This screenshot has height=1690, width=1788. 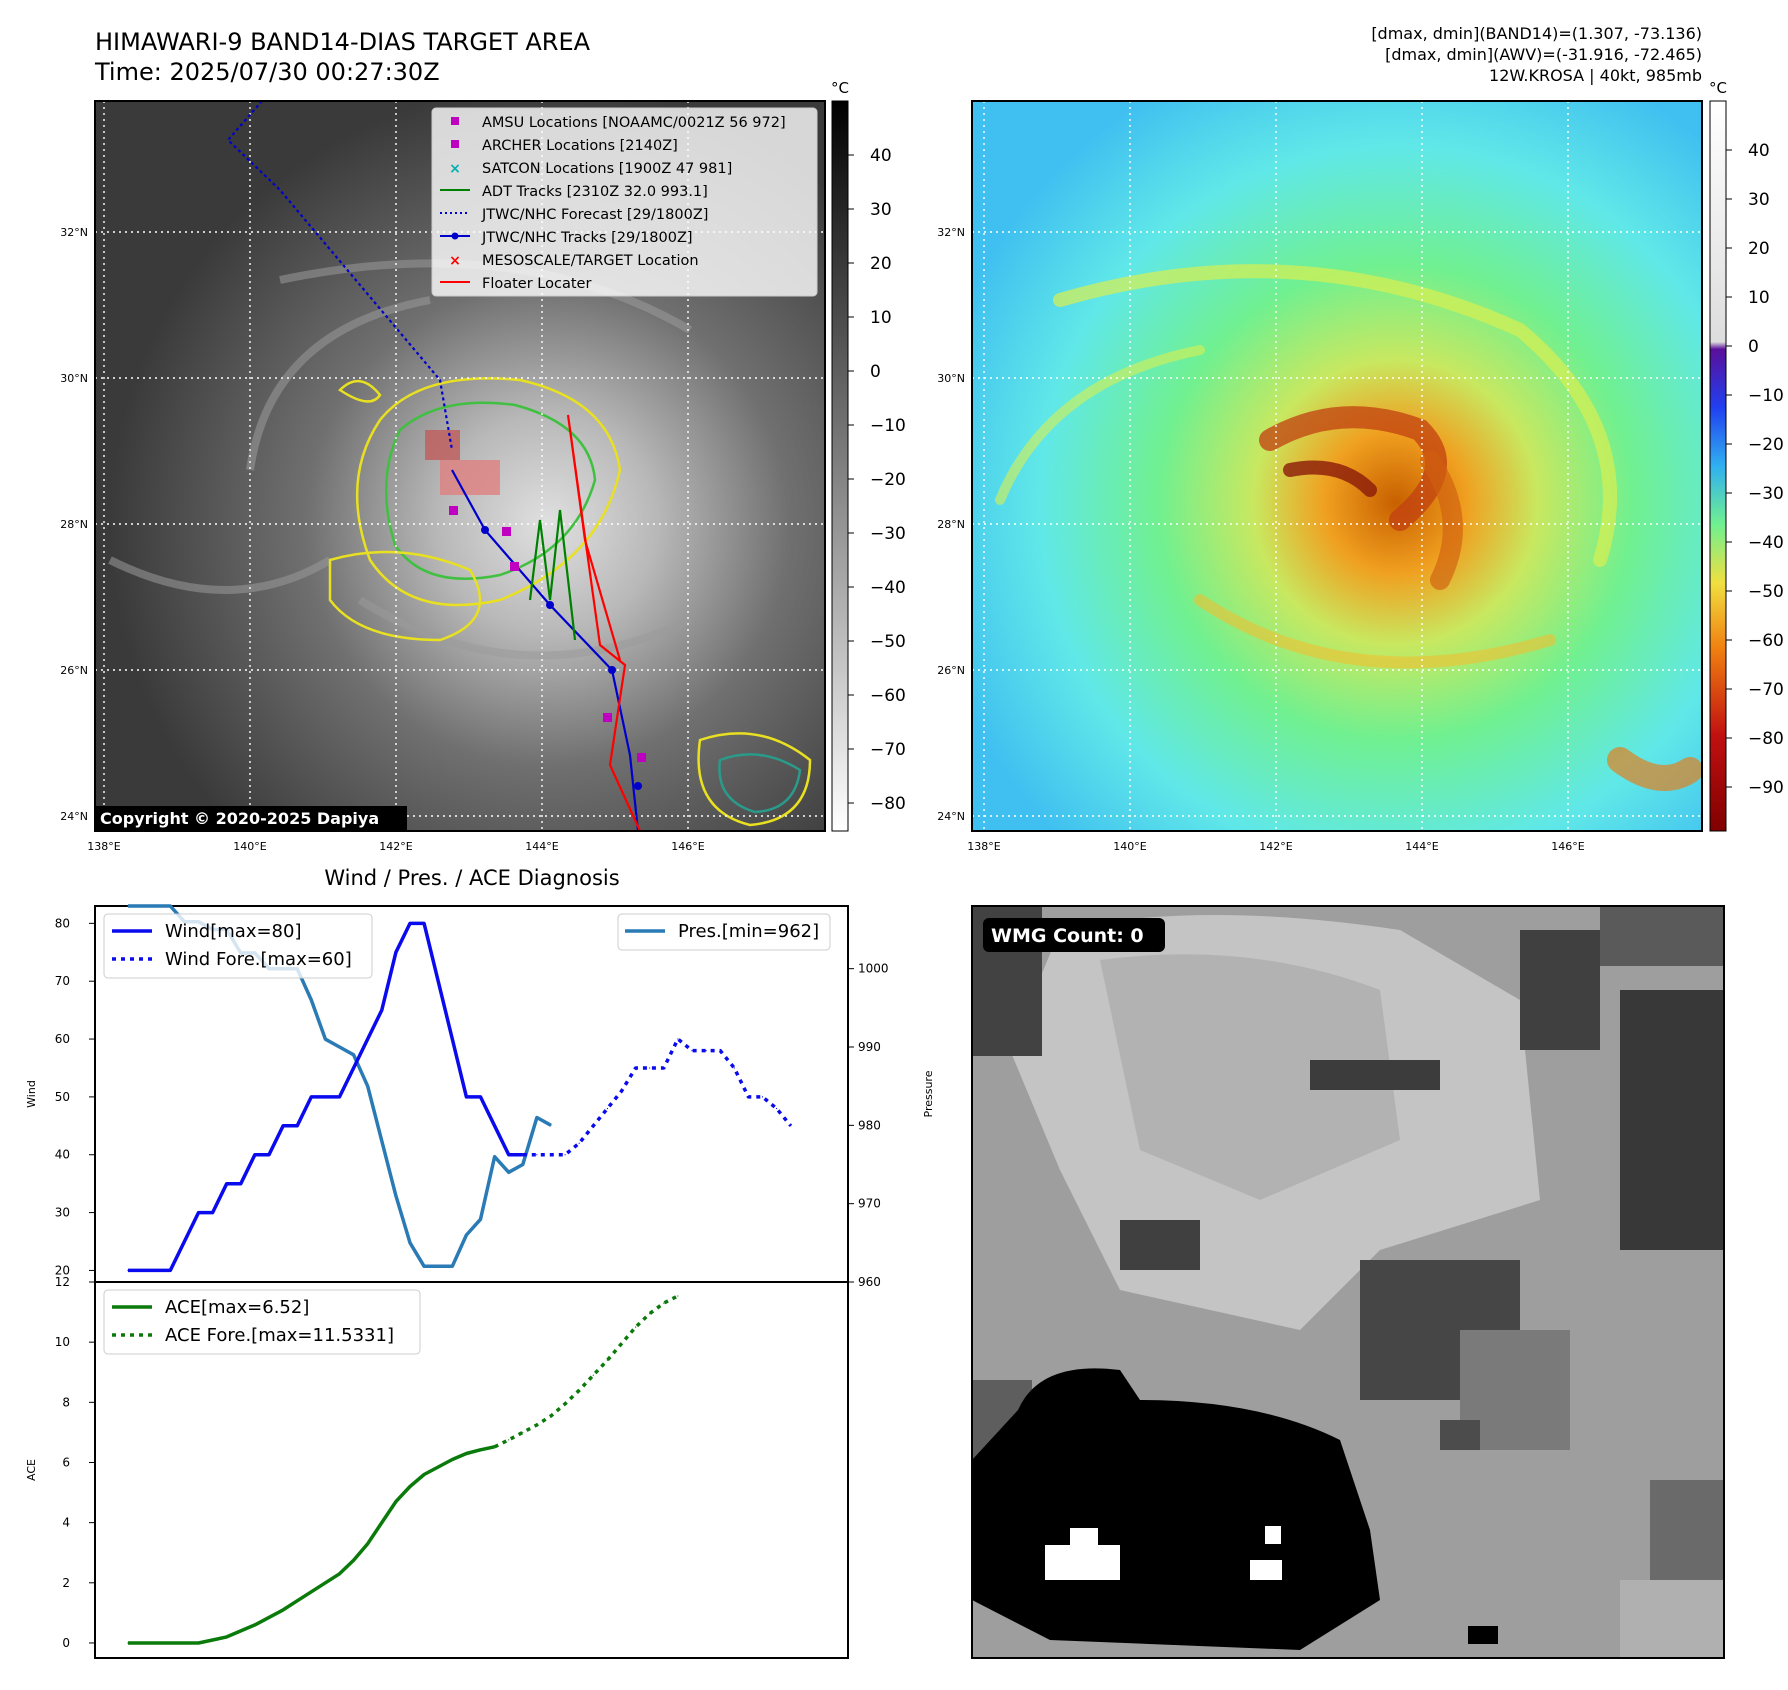 I want to click on wv-colorbar-tick: −20, so click(x=1766, y=445).